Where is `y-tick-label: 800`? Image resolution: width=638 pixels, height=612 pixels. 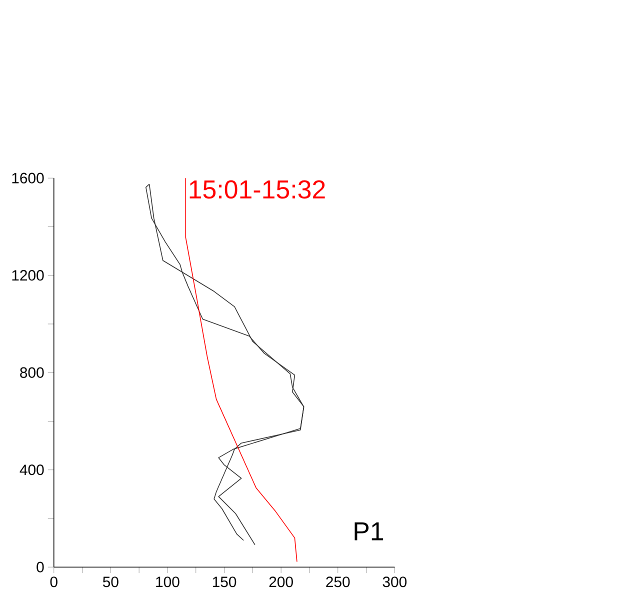
y-tick-label: 800 is located at coordinates (32, 372).